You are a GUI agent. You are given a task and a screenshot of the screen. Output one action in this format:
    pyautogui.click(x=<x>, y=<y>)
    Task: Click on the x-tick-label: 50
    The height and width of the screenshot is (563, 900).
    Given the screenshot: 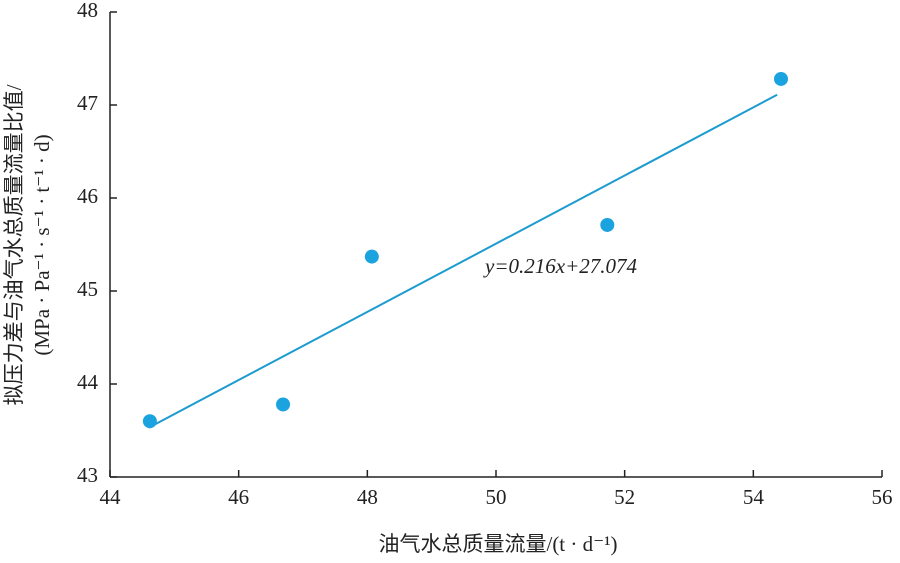 What is the action you would take?
    pyautogui.click(x=496, y=497)
    